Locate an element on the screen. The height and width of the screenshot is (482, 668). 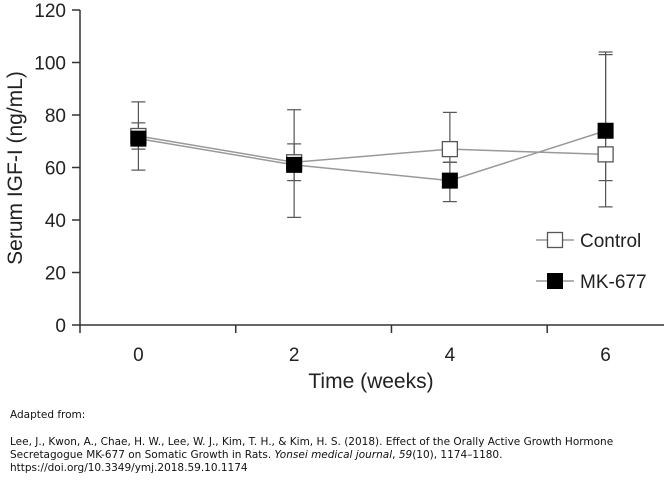
x-tick-label: 4 is located at coordinates (450, 355).